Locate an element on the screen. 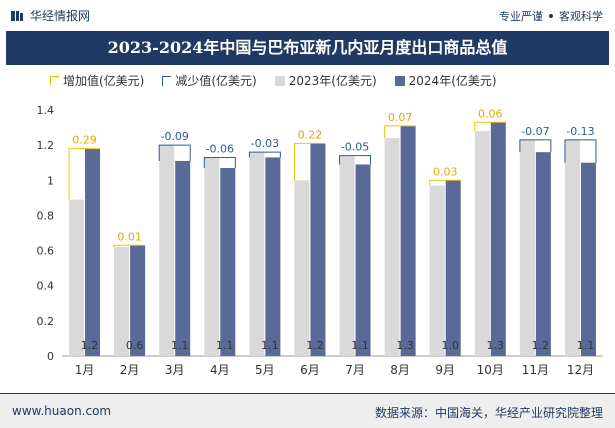 The height and width of the screenshot is (428, 615). increase-value-label: 0.03 is located at coordinates (445, 171).